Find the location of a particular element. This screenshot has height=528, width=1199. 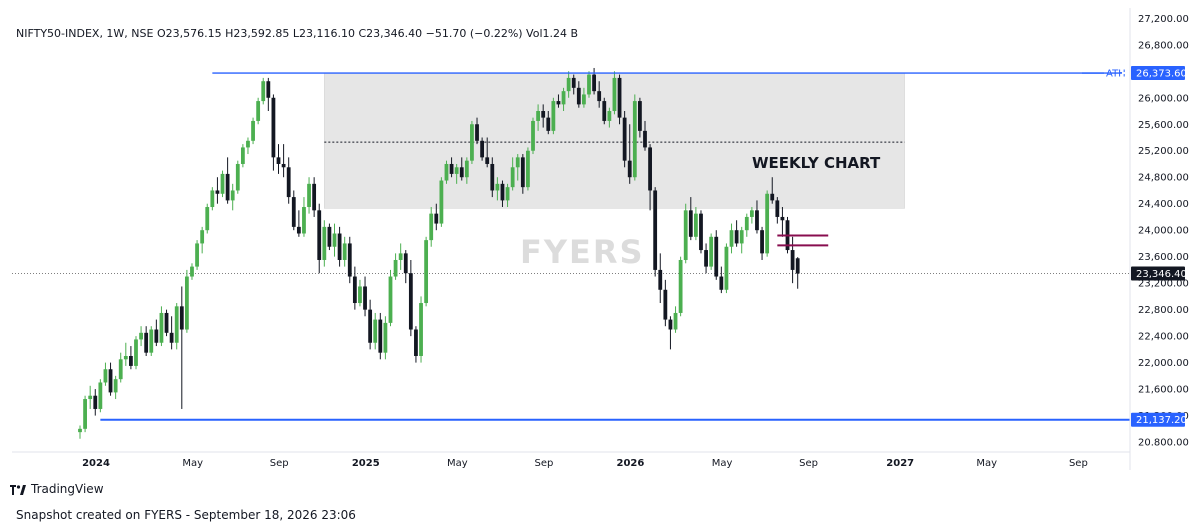

tradingview-brand: TradingView is located at coordinates (57, 489).